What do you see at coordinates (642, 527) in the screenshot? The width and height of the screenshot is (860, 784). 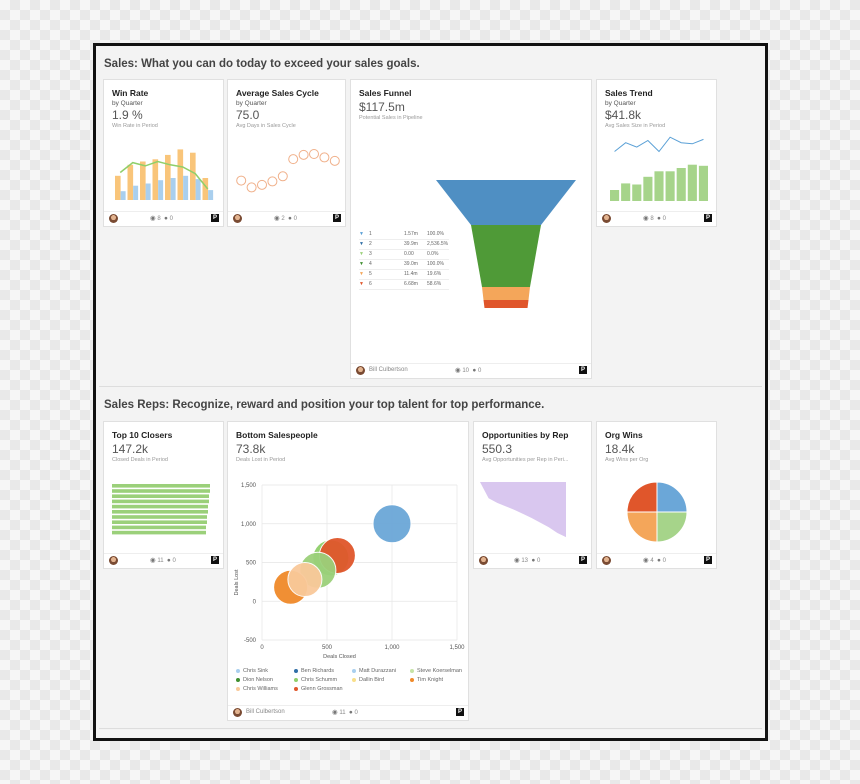 I see `pie-slice` at bounding box center [642, 527].